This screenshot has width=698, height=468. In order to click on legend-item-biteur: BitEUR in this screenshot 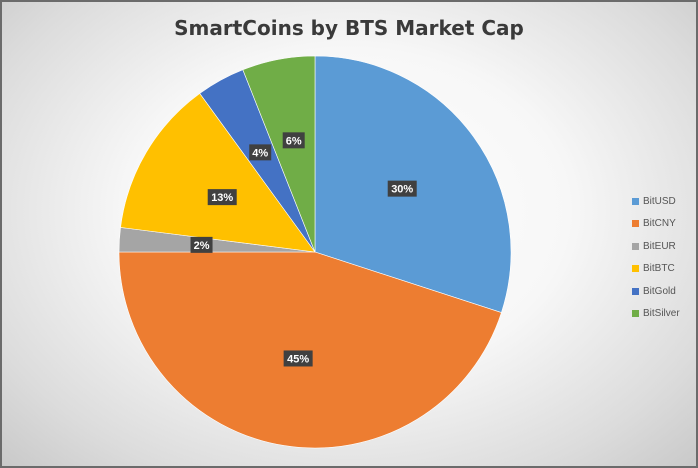, I will do `click(663, 246)`.